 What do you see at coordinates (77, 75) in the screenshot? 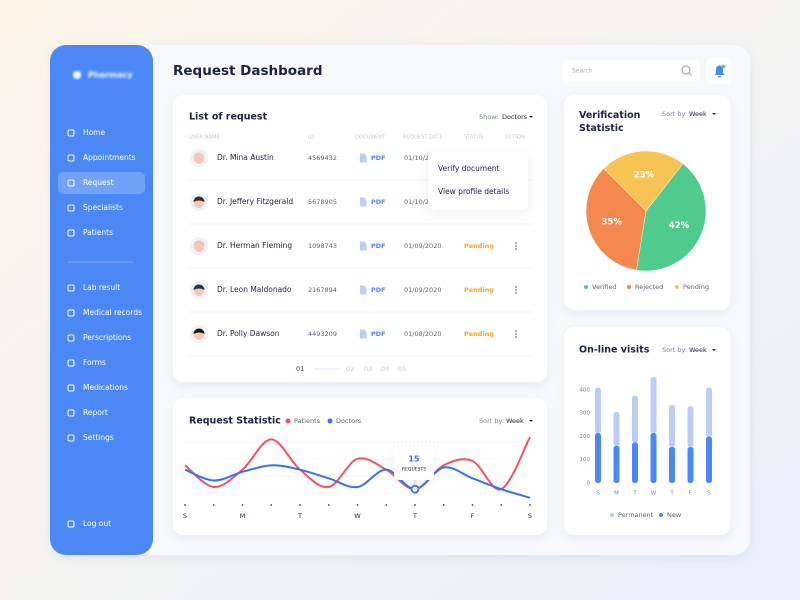
I see `brand-logo` at bounding box center [77, 75].